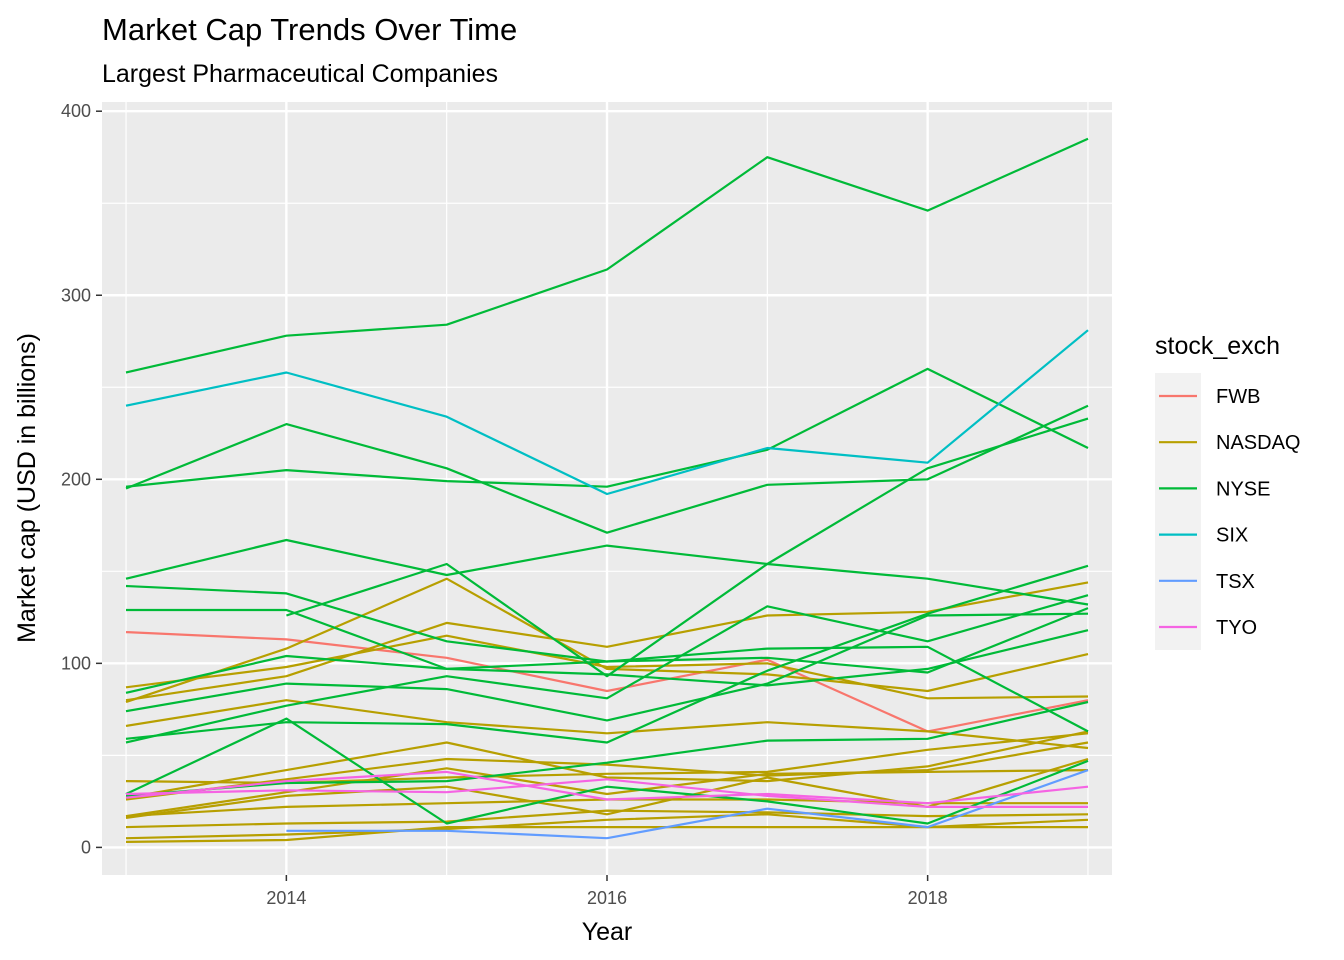 Image resolution: width=1344 pixels, height=960 pixels. I want to click on x-axis: 2014 2016 2018, so click(607, 891).